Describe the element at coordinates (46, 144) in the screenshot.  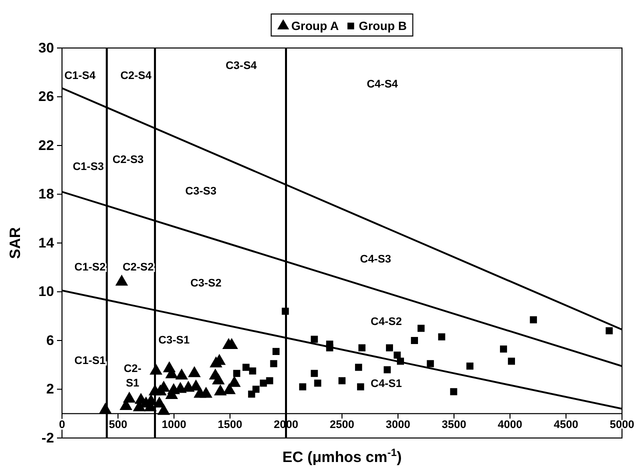
I see `y-tick-label: 22` at that location.